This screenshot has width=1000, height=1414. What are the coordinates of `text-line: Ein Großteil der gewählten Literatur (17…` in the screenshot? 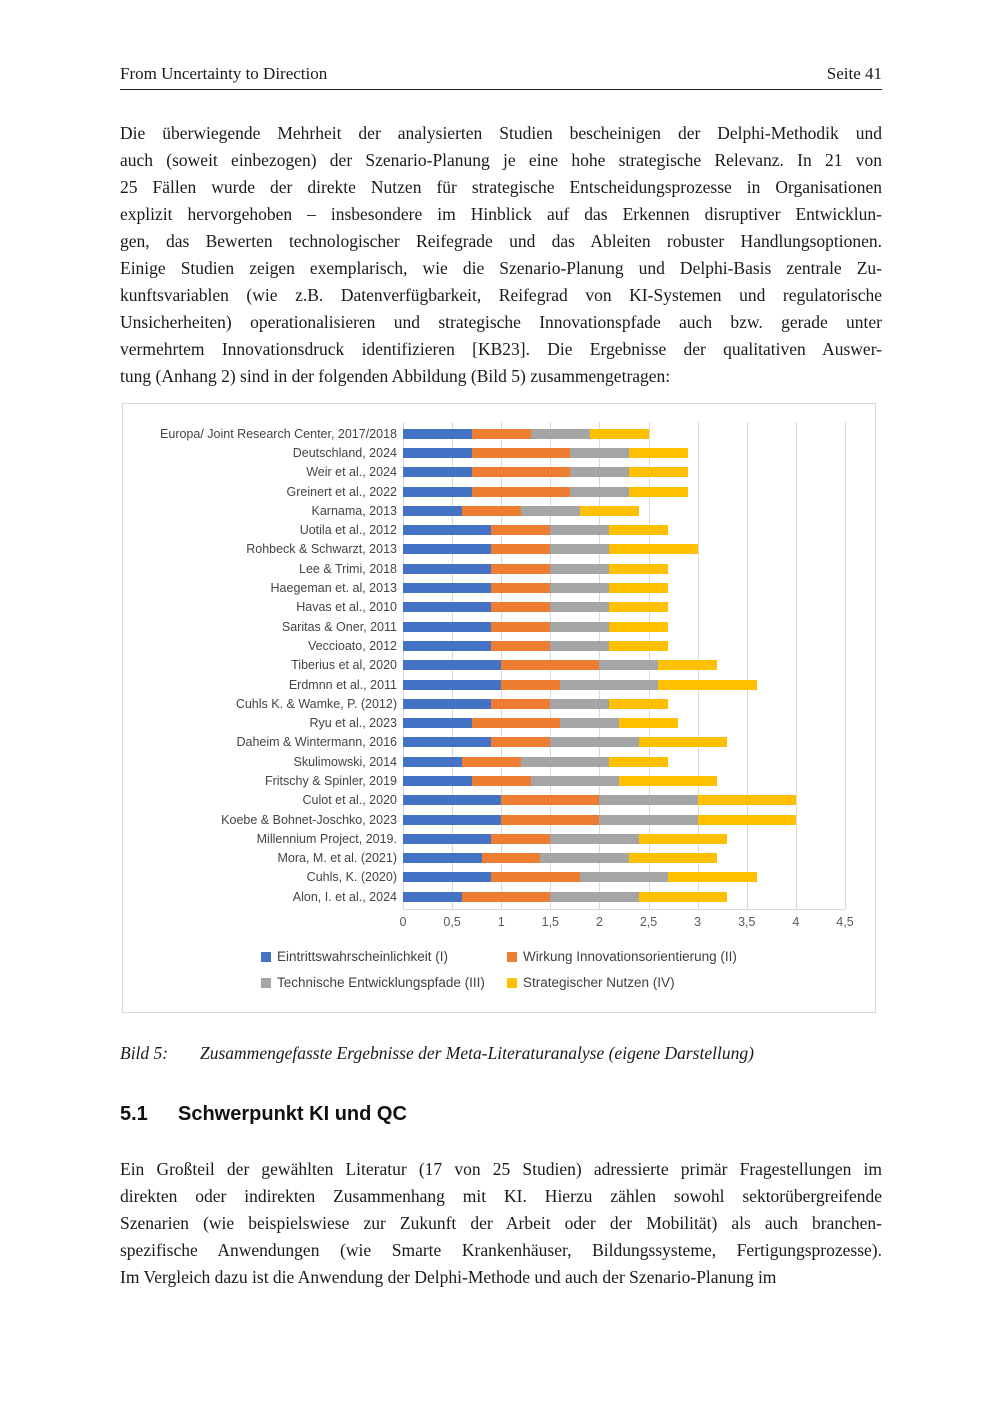 It's located at (501, 1169).